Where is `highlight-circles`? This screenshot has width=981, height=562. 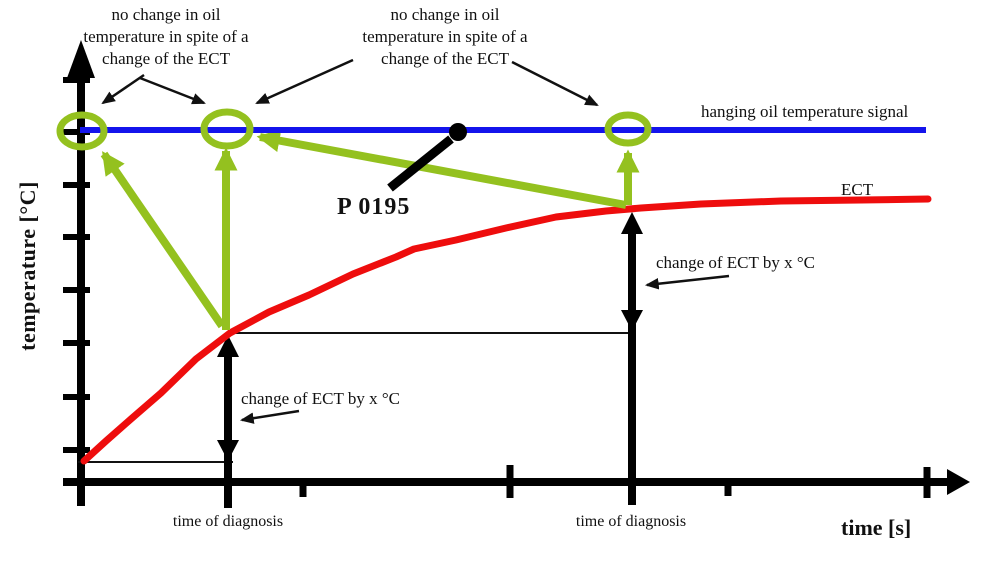
highlight-circles is located at coordinates (354, 129).